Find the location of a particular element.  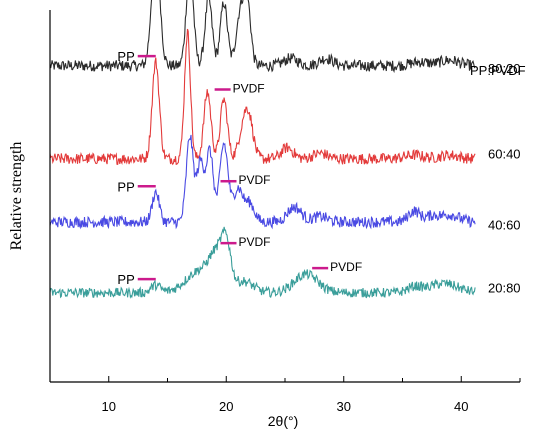

x-tick-label: 30 is located at coordinates (344, 406).